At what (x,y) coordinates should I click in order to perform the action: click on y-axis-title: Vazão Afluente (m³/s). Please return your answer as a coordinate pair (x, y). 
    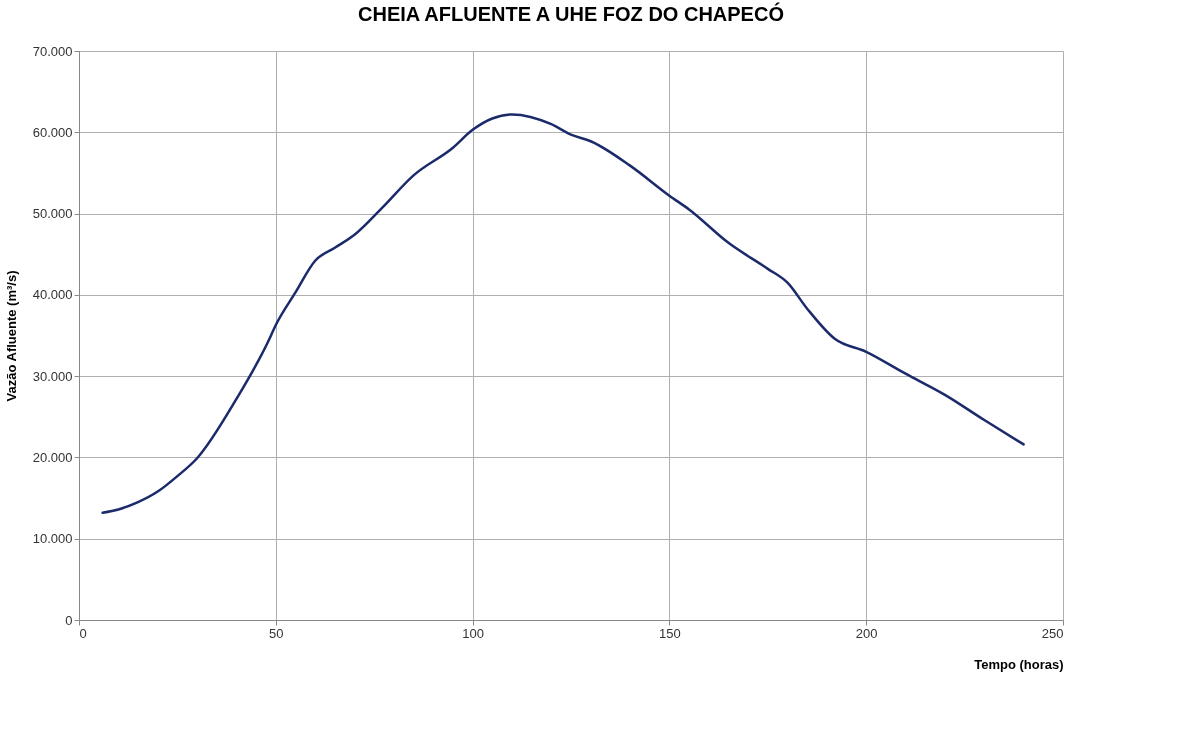
    Looking at the image, I should click on (11, 336).